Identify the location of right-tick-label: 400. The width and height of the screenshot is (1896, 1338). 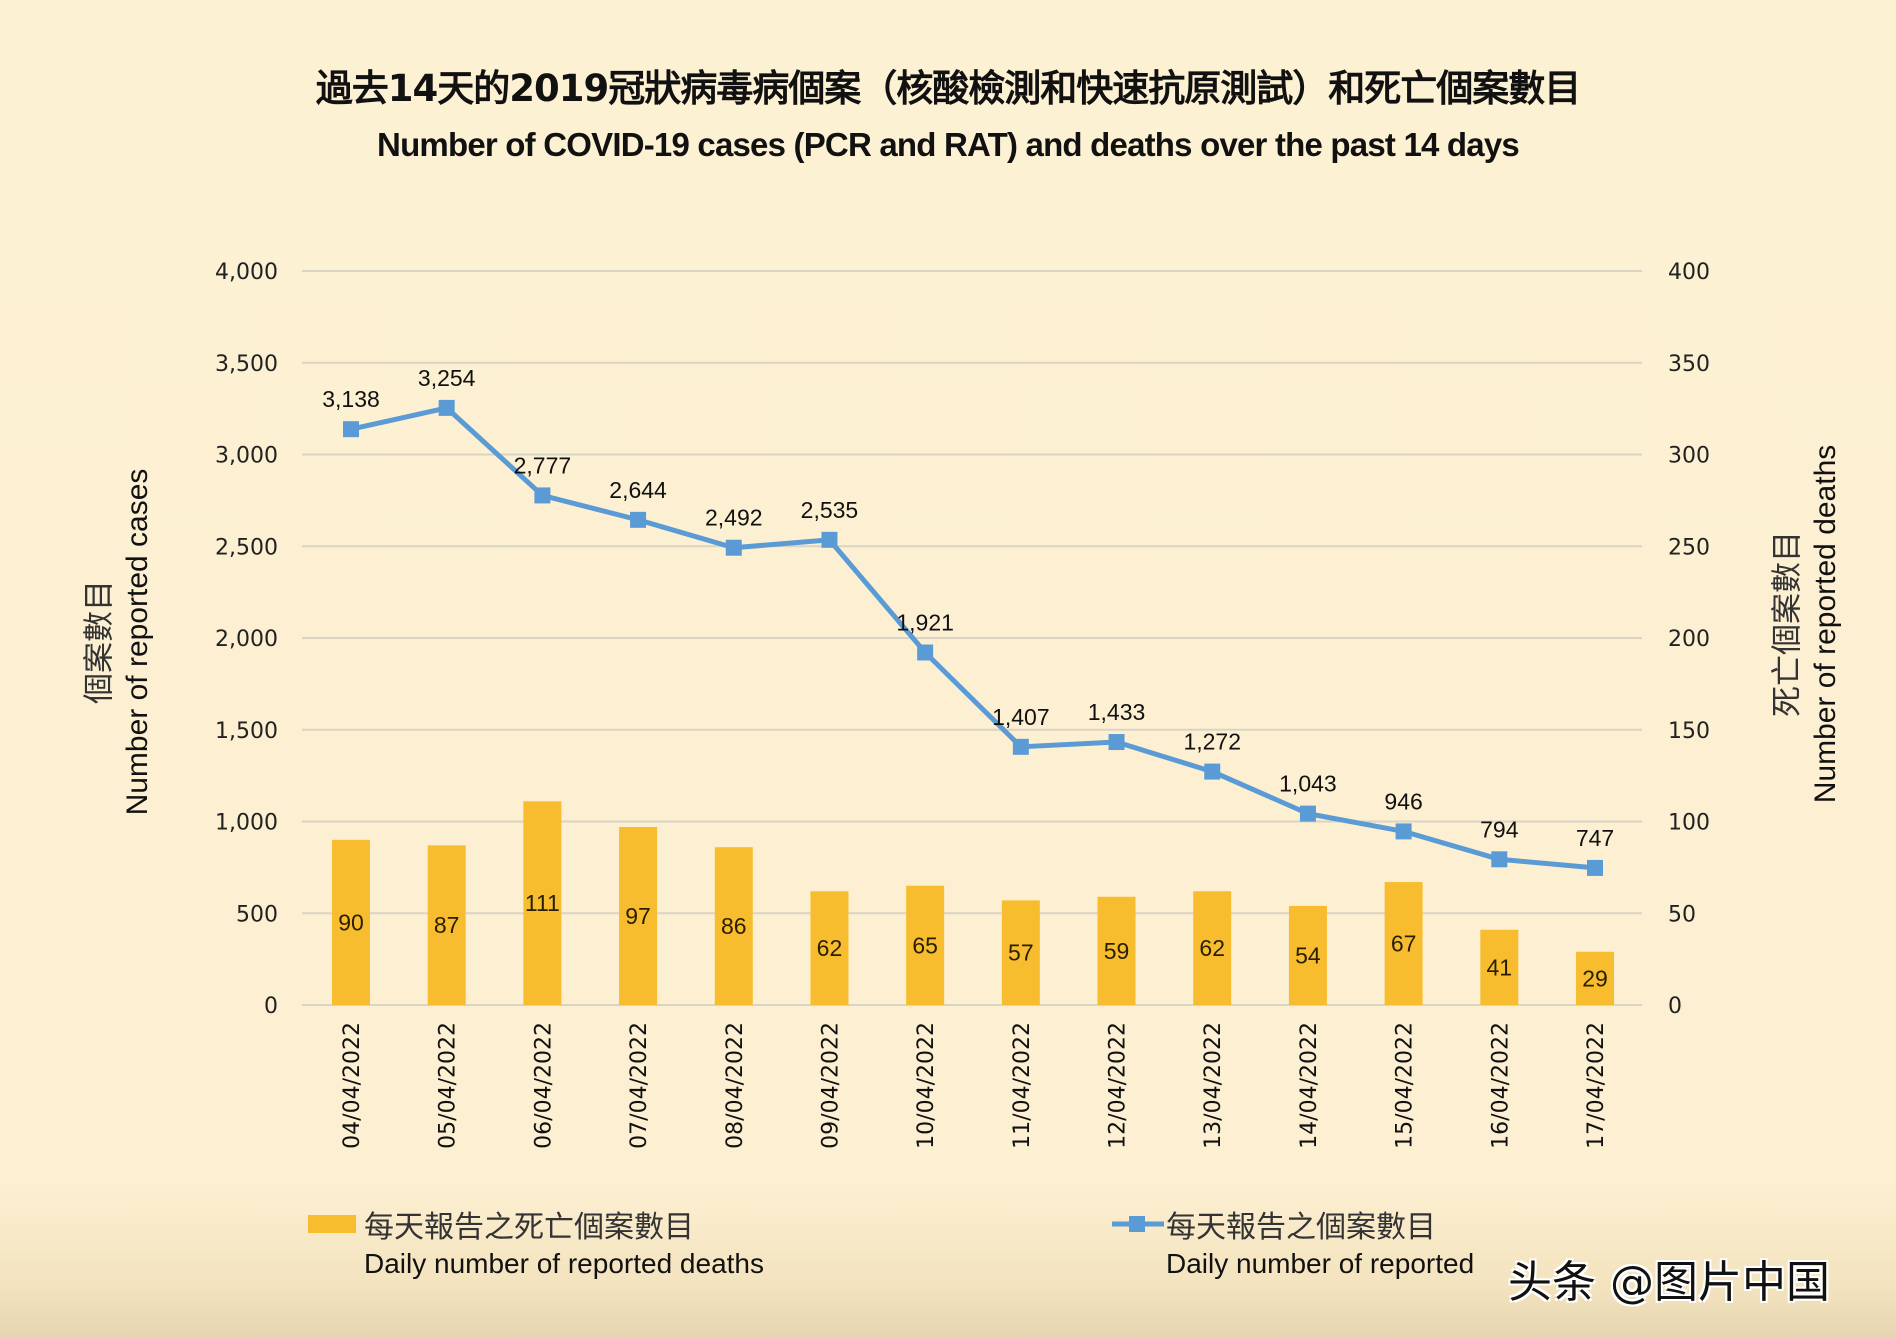
(1689, 272).